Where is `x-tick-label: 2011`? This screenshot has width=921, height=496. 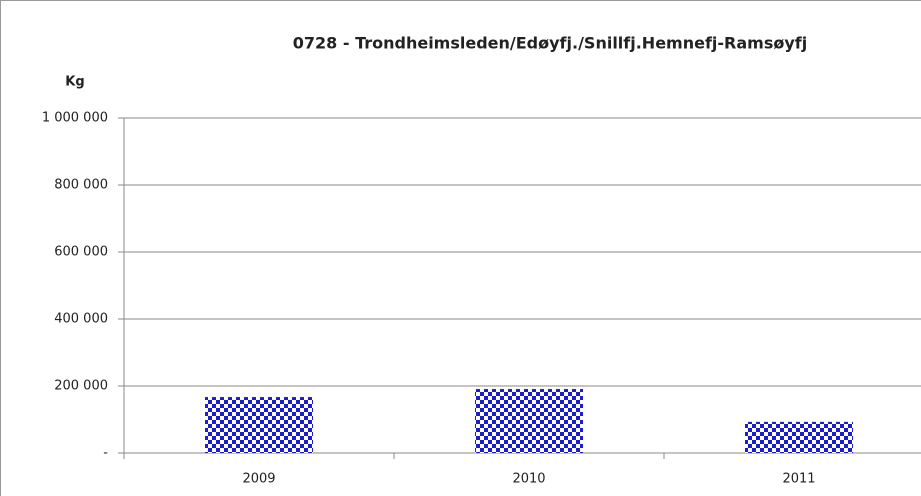 x-tick-label: 2011 is located at coordinates (798, 479).